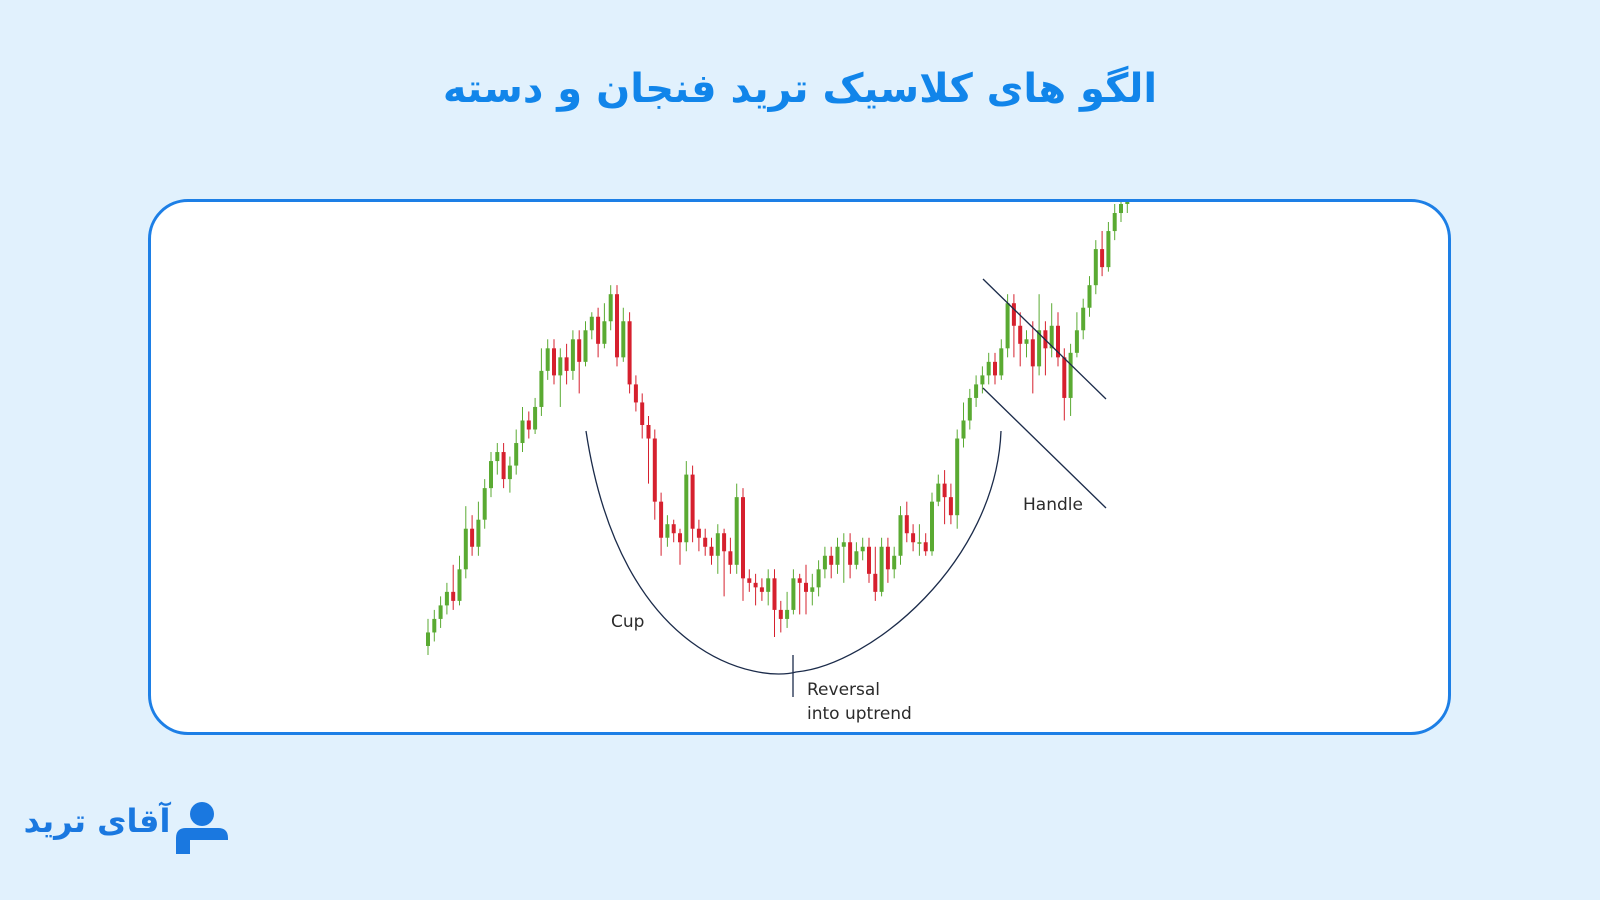 The image size is (1600, 900). What do you see at coordinates (793, 552) in the screenshot?
I see `cup-curve` at bounding box center [793, 552].